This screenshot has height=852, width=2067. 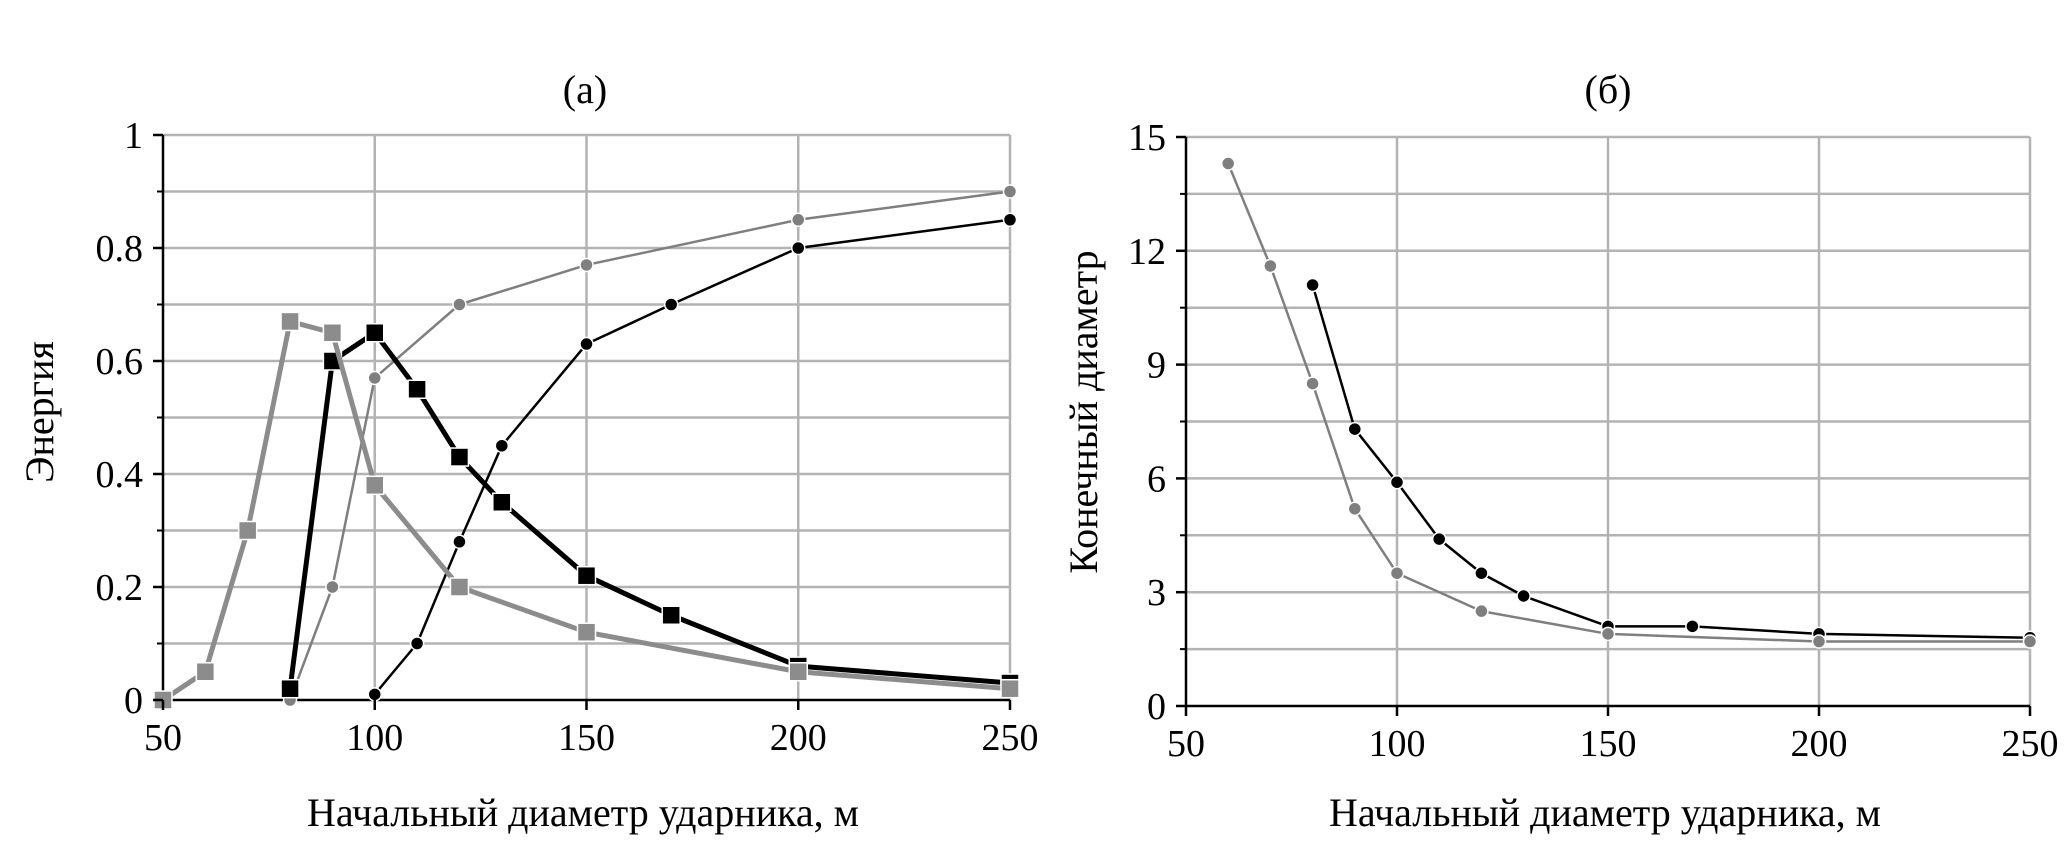 I want to click on panel-a-x-tick-label: 250, so click(x=1010, y=738).